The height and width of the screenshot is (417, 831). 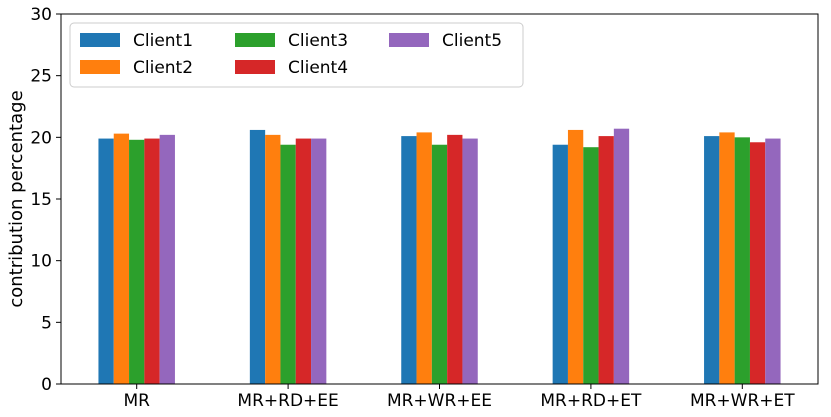 I want to click on y-tick-label: 25, so click(x=41, y=77).